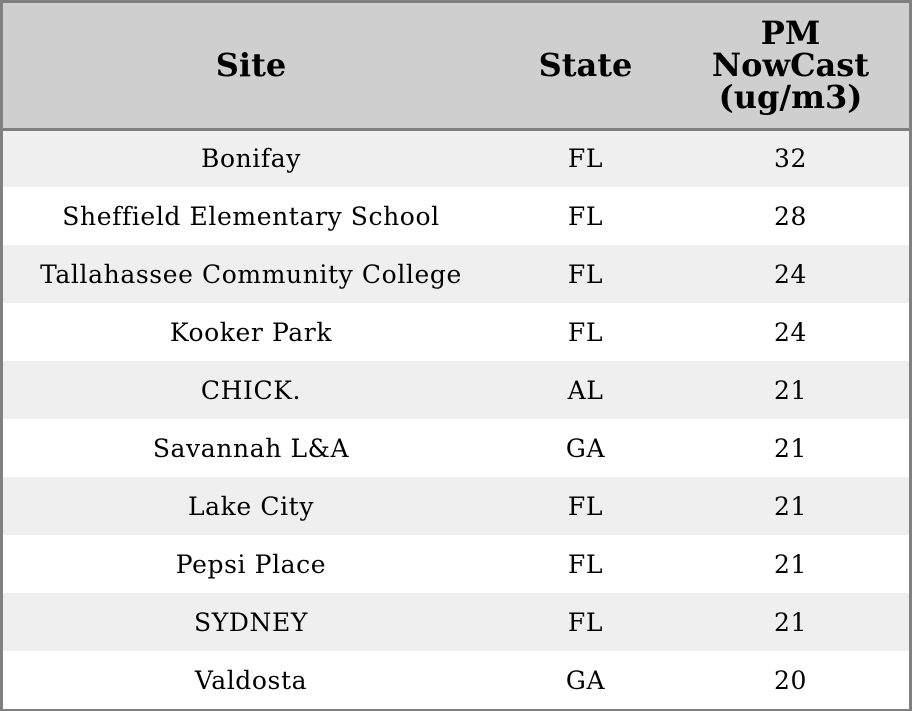  What do you see at coordinates (251, 680) in the screenshot?
I see `cell-site: Valdosta` at bounding box center [251, 680].